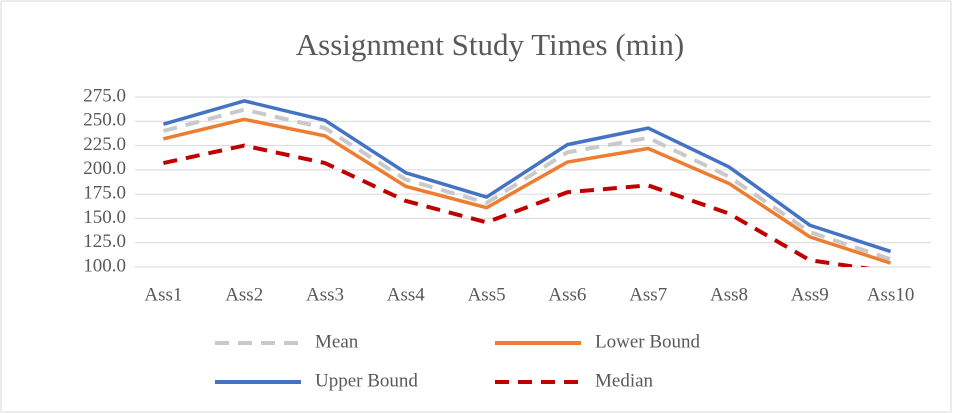  Describe the element at coordinates (648, 341) in the screenshot. I see `legend-label: Lower Bound` at that location.